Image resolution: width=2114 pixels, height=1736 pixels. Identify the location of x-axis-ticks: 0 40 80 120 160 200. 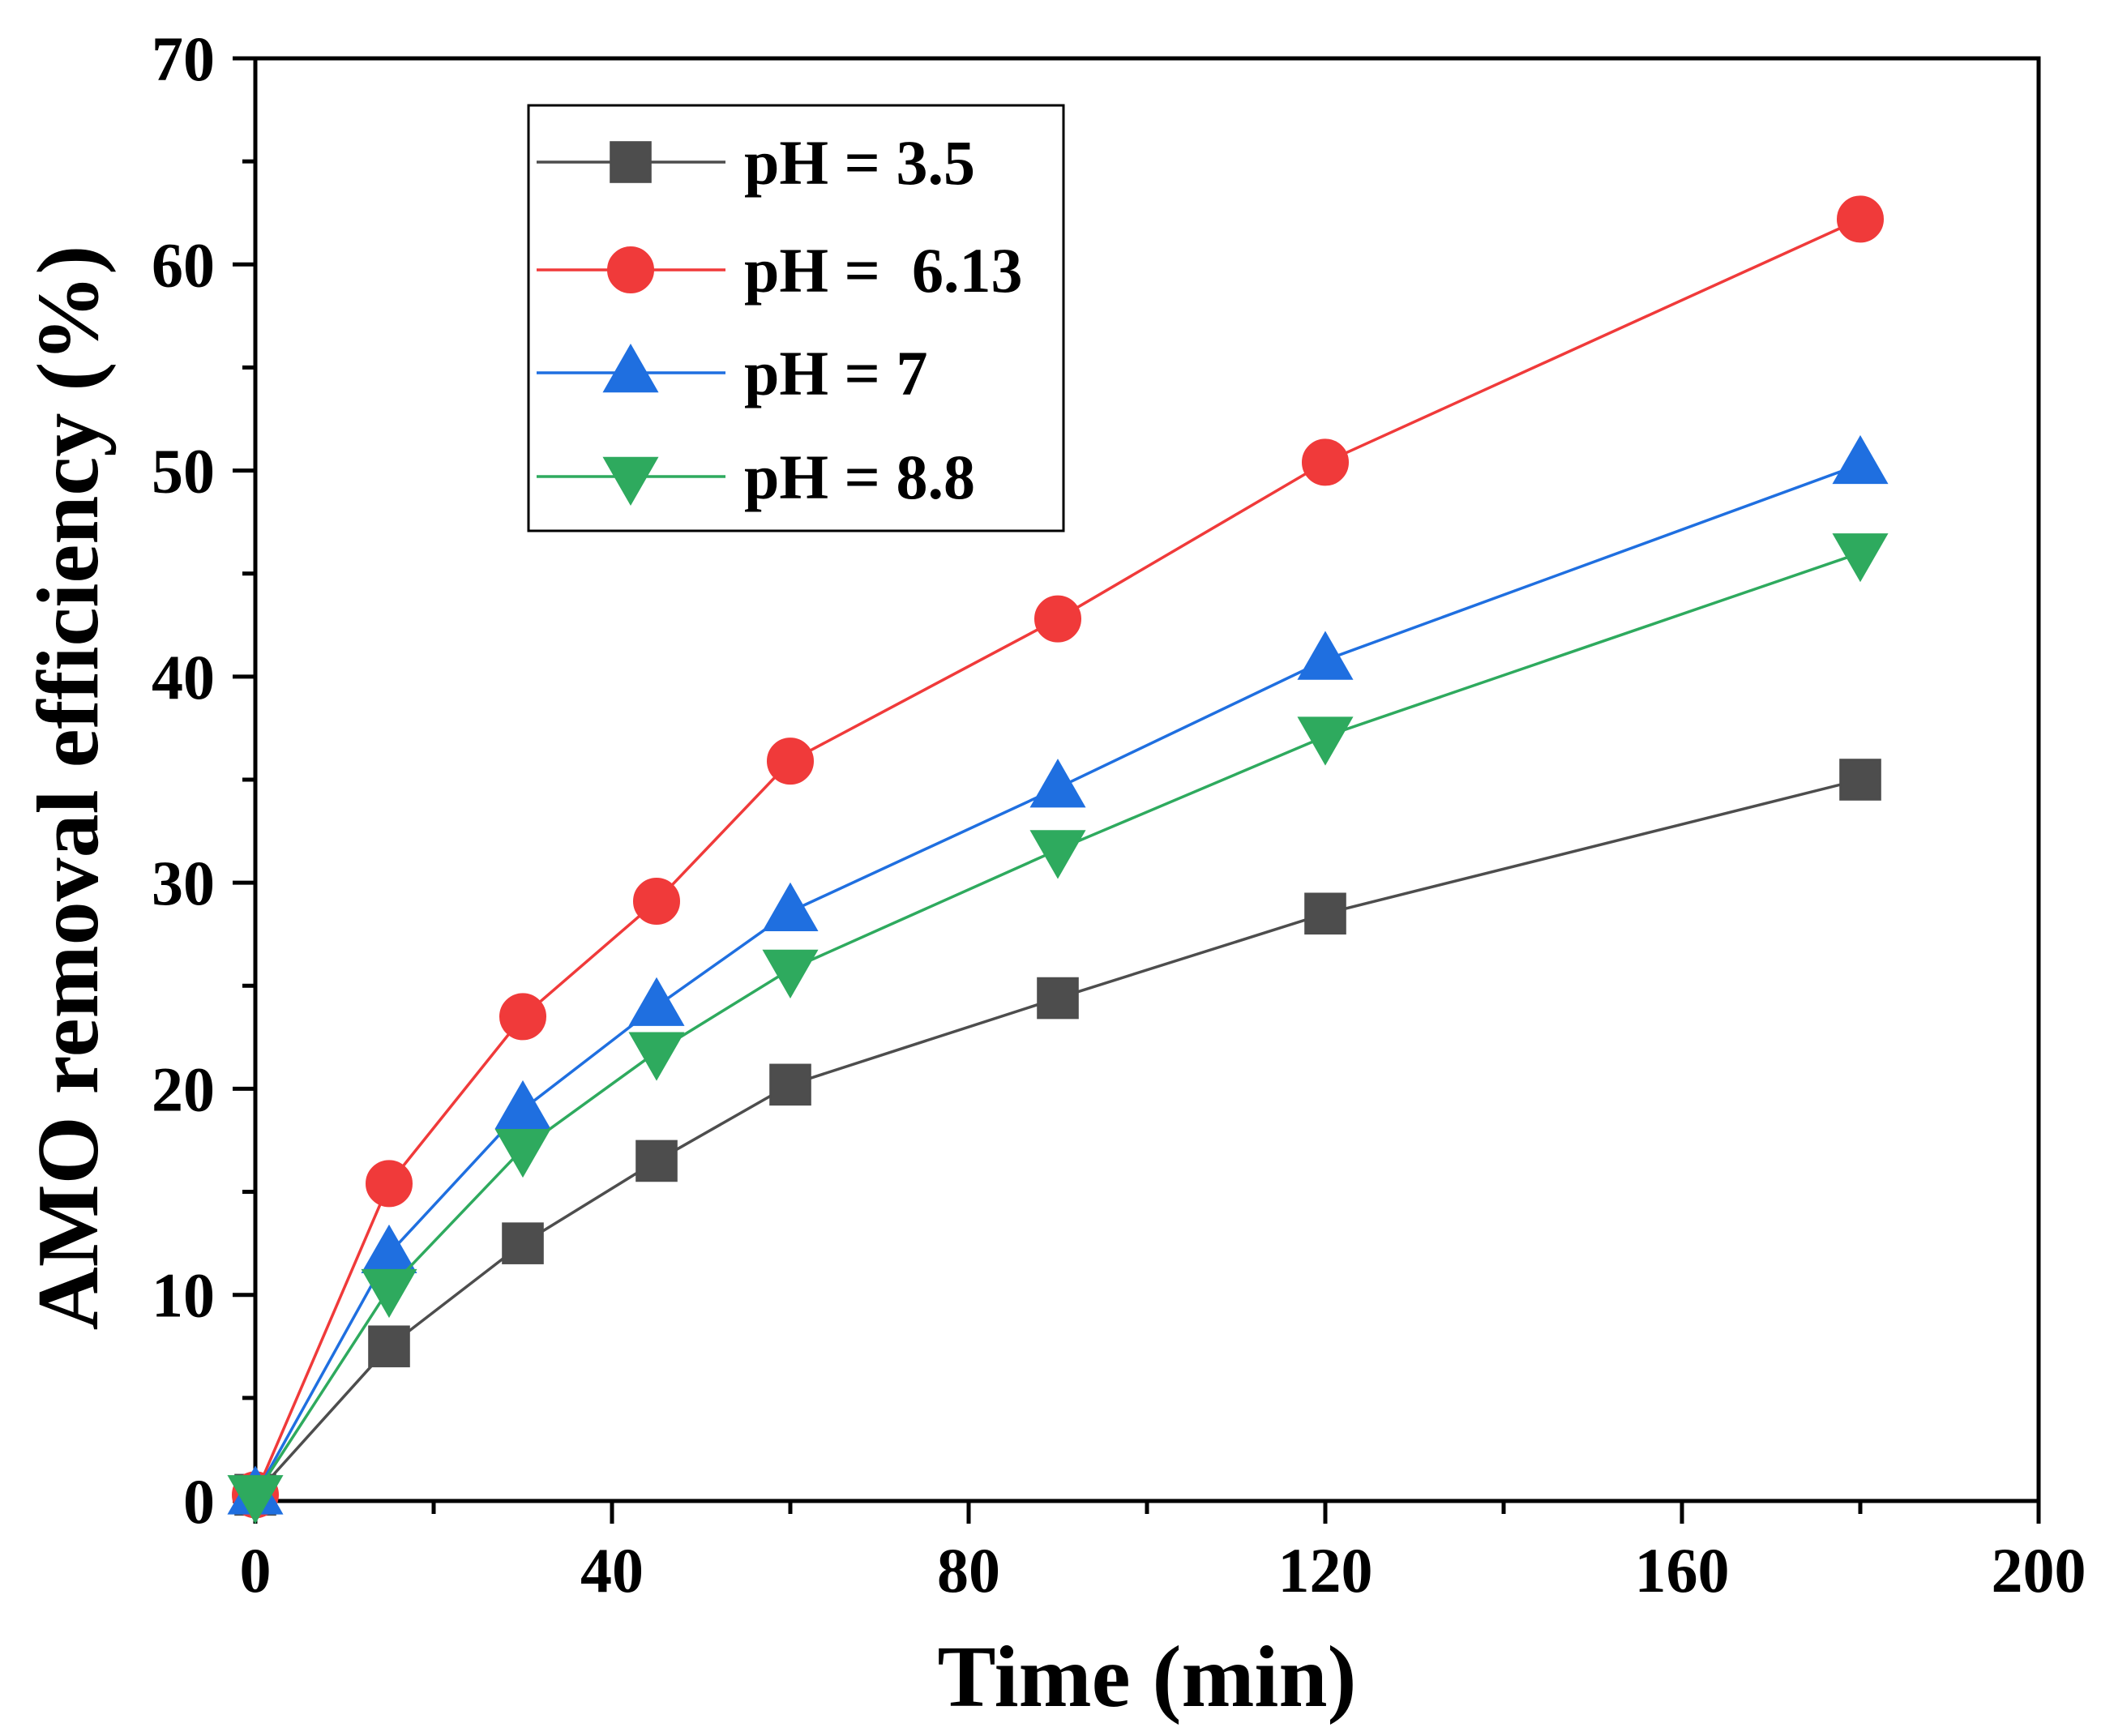
(1163, 1553).